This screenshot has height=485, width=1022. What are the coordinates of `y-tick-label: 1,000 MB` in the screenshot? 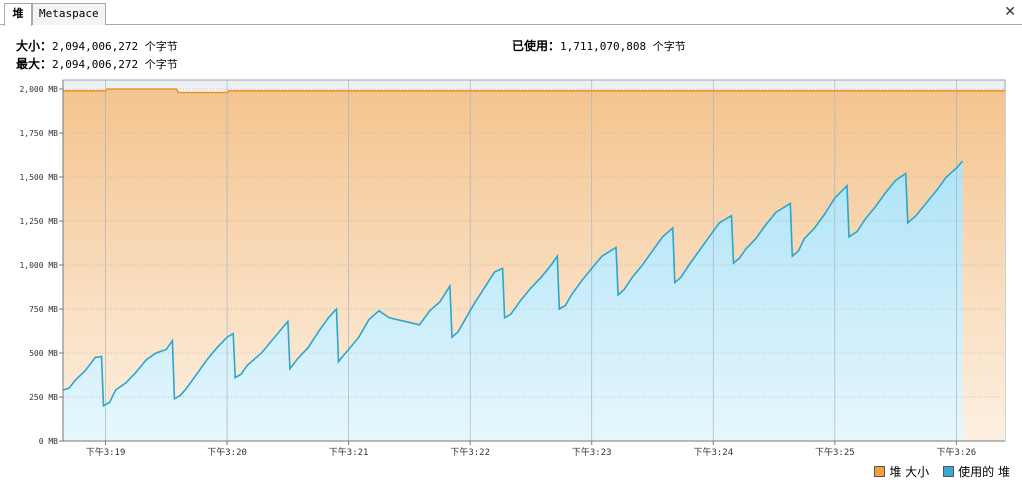 It's located at (38, 265).